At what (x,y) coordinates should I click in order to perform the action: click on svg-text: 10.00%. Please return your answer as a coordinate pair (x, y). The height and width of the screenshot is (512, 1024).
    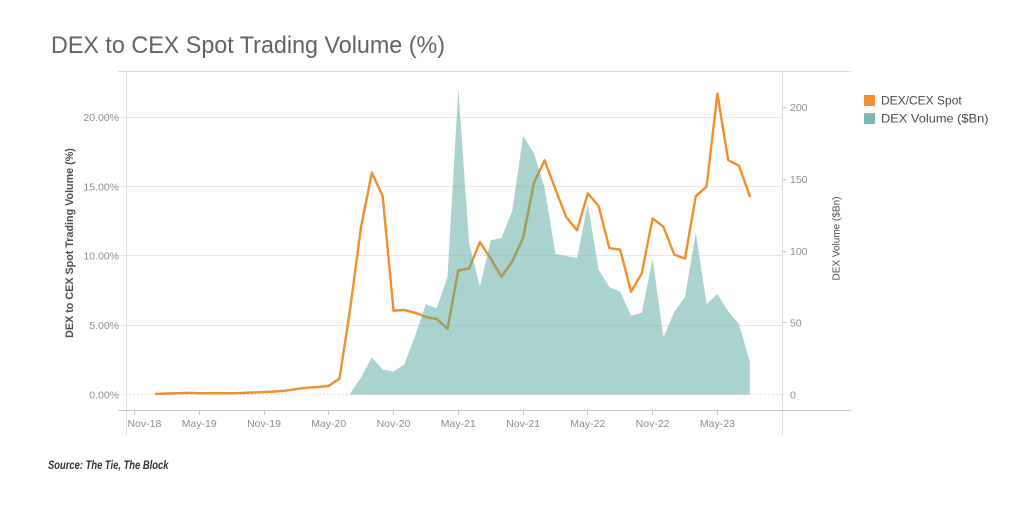
    Looking at the image, I should click on (101, 257).